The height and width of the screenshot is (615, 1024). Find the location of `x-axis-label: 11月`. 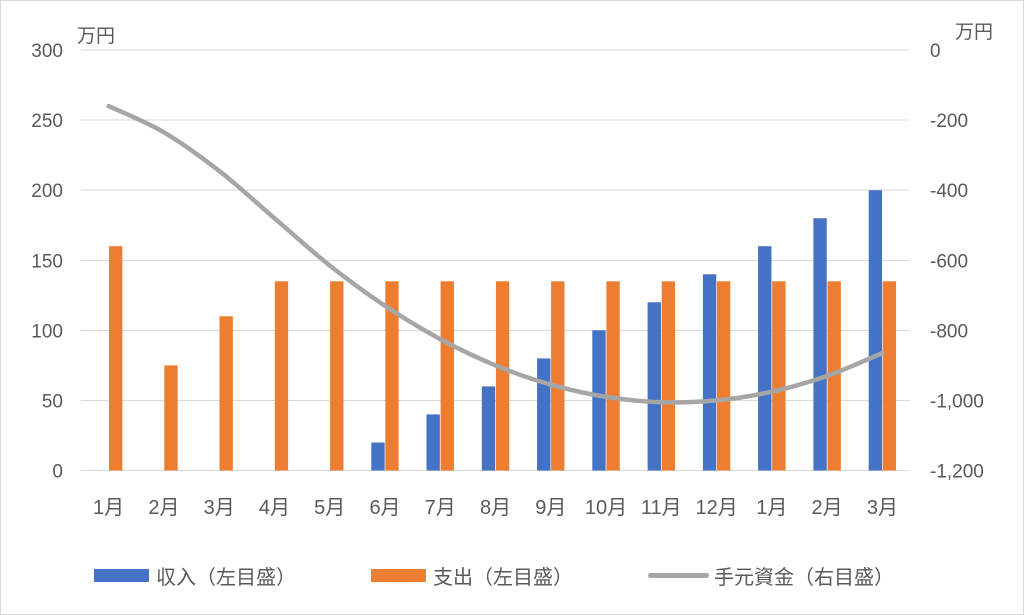

x-axis-label: 11月 is located at coordinates (661, 508).